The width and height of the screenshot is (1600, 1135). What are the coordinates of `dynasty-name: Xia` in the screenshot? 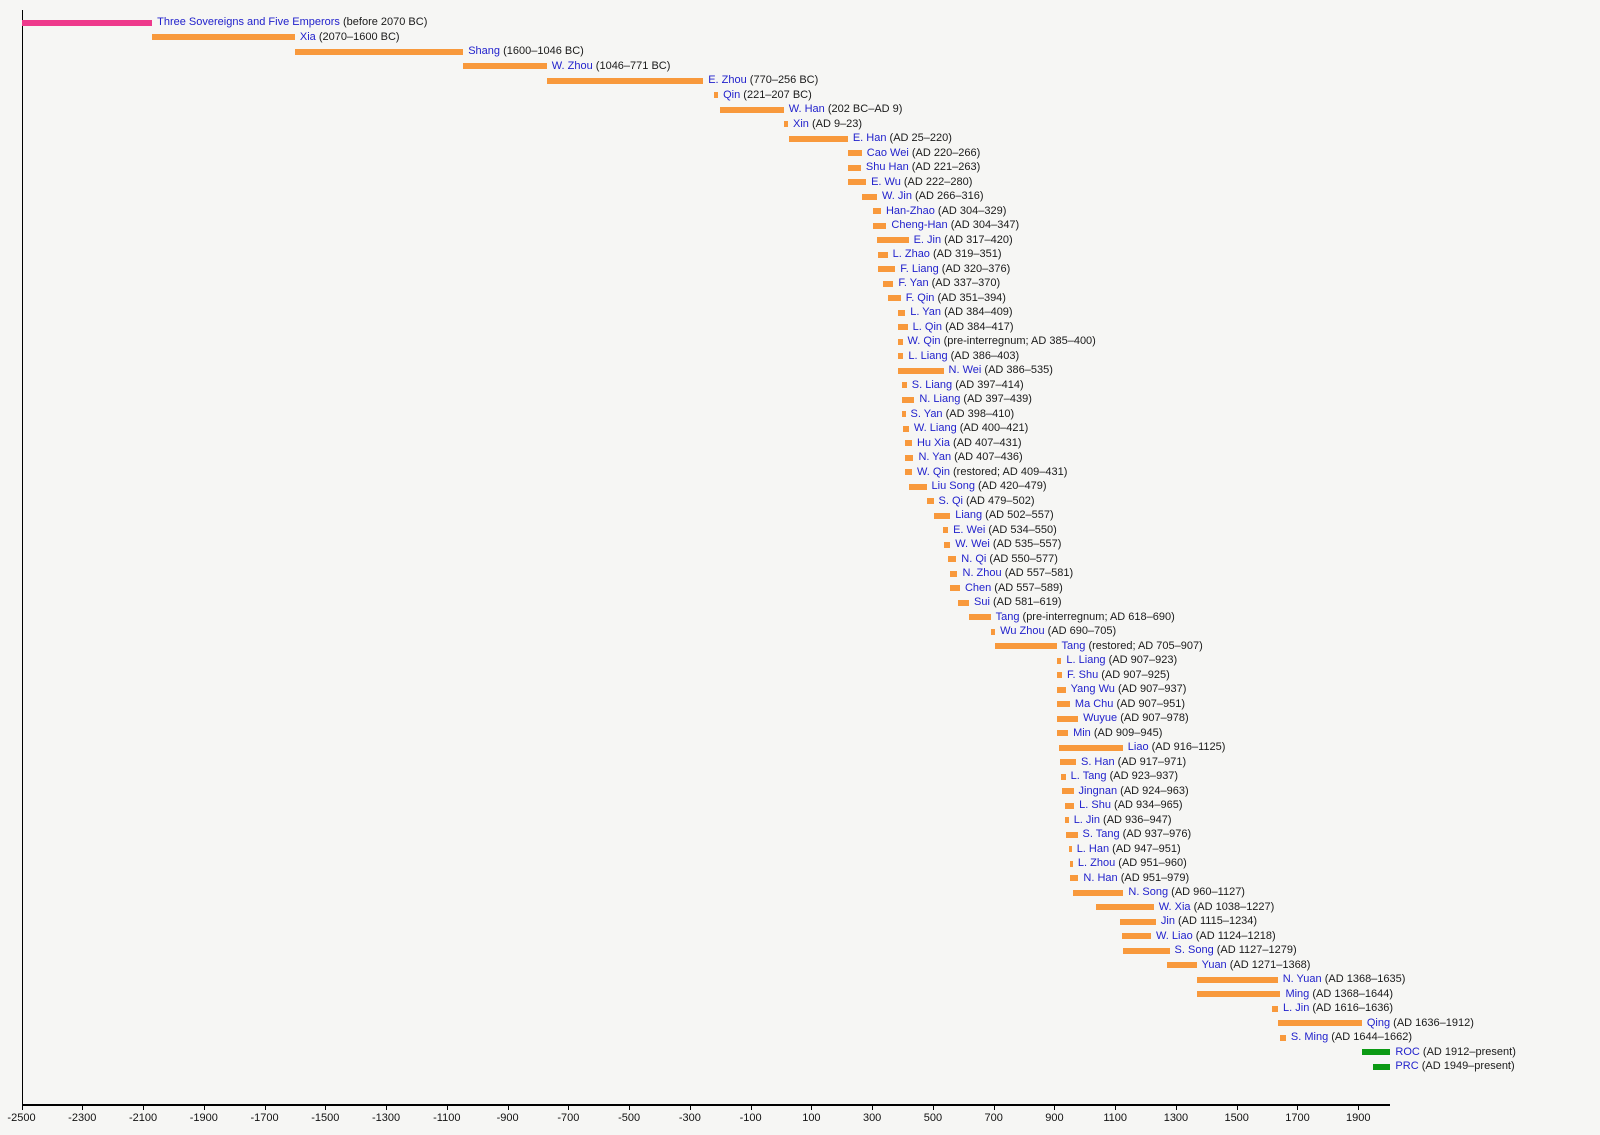 It's located at (307, 36).